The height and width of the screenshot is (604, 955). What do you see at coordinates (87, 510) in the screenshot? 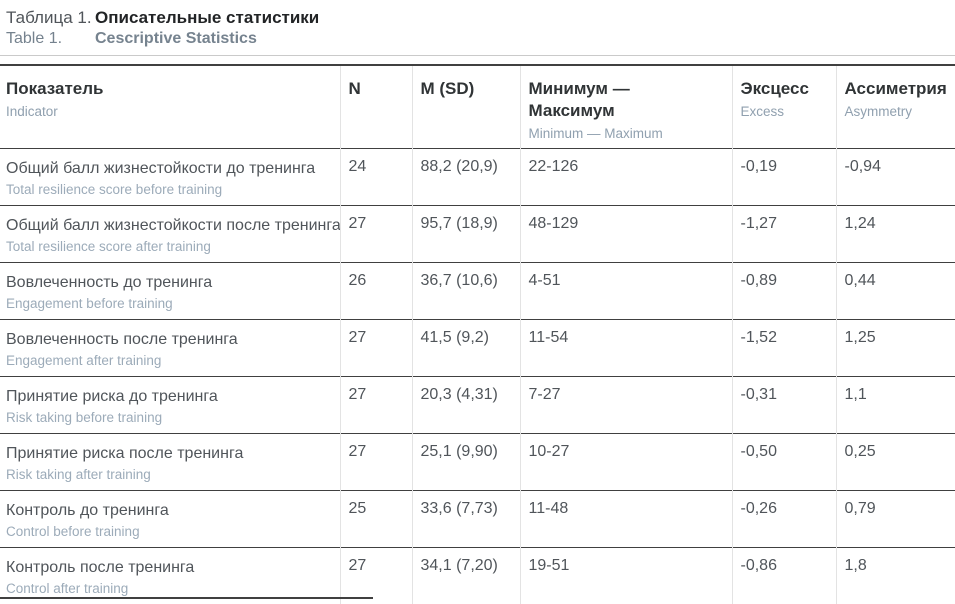
I see `row-label-ru: Контроль до тренинга` at bounding box center [87, 510].